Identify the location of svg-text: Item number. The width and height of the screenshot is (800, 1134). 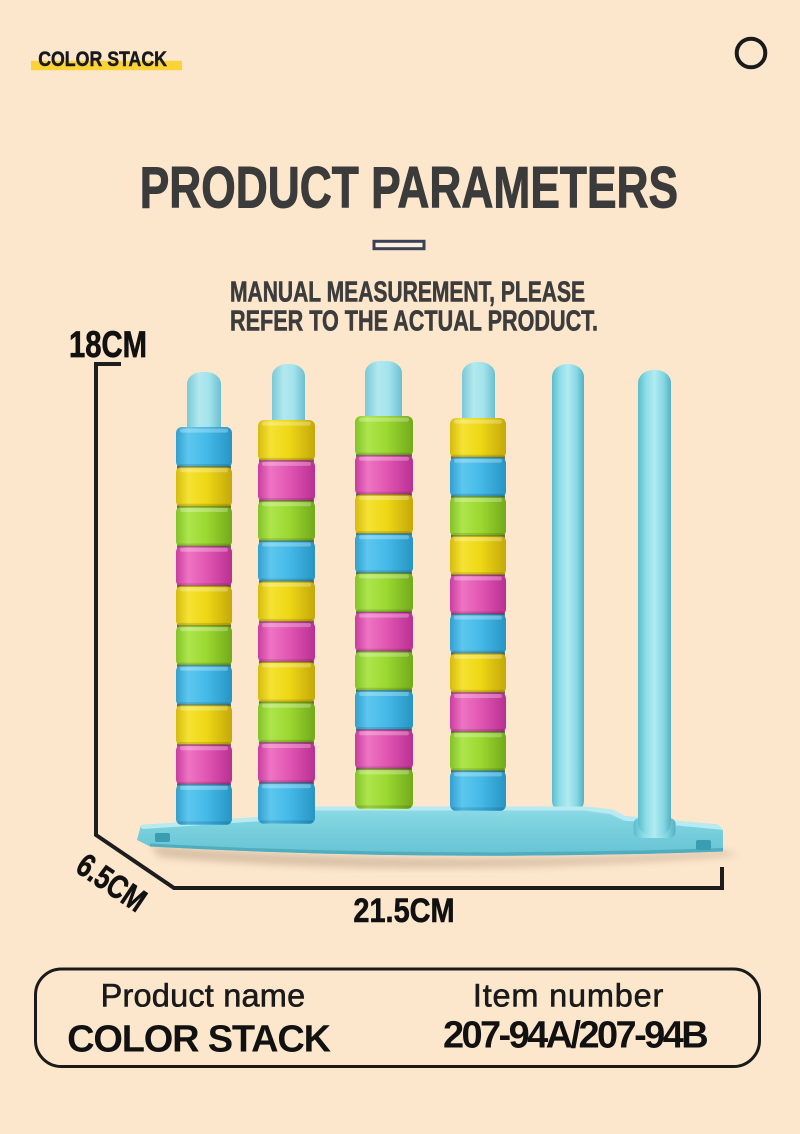
(568, 996).